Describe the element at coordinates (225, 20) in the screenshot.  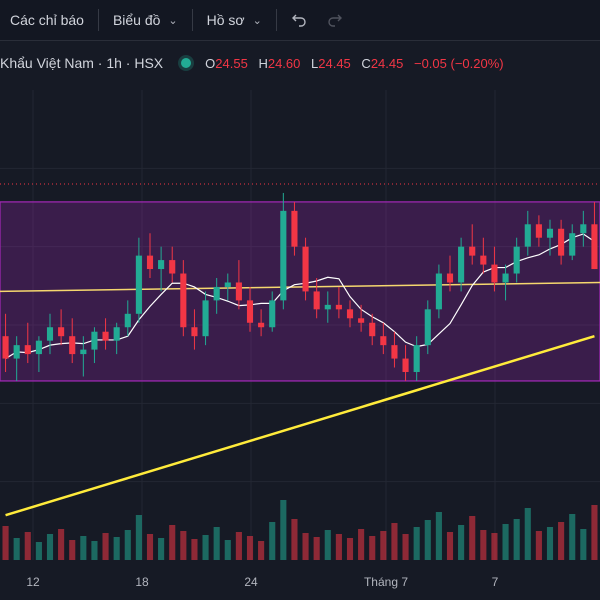
I see `profile-menu-label: Hồ sơ` at that location.